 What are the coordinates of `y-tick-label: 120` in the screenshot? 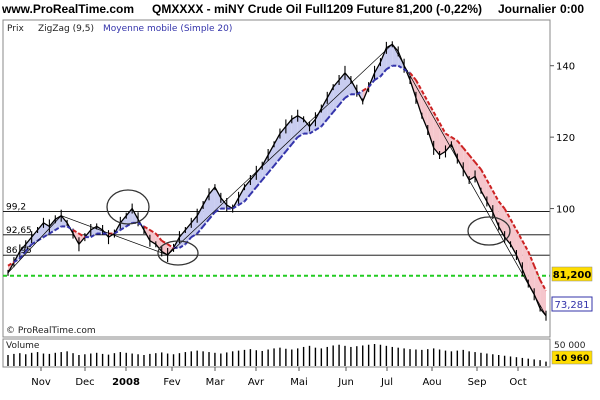 It's located at (565, 138).